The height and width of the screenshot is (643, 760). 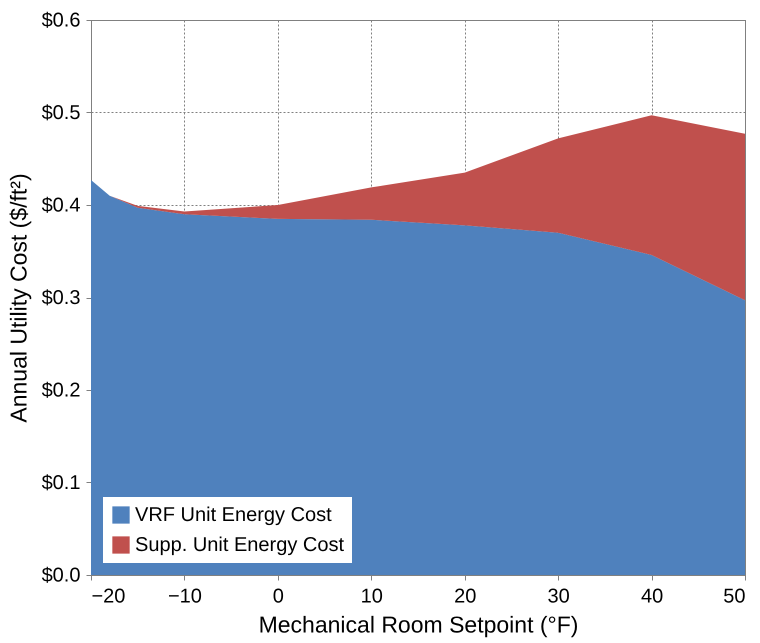 I want to click on legend-label: VRF Unit Energy Cost, so click(x=233, y=515).